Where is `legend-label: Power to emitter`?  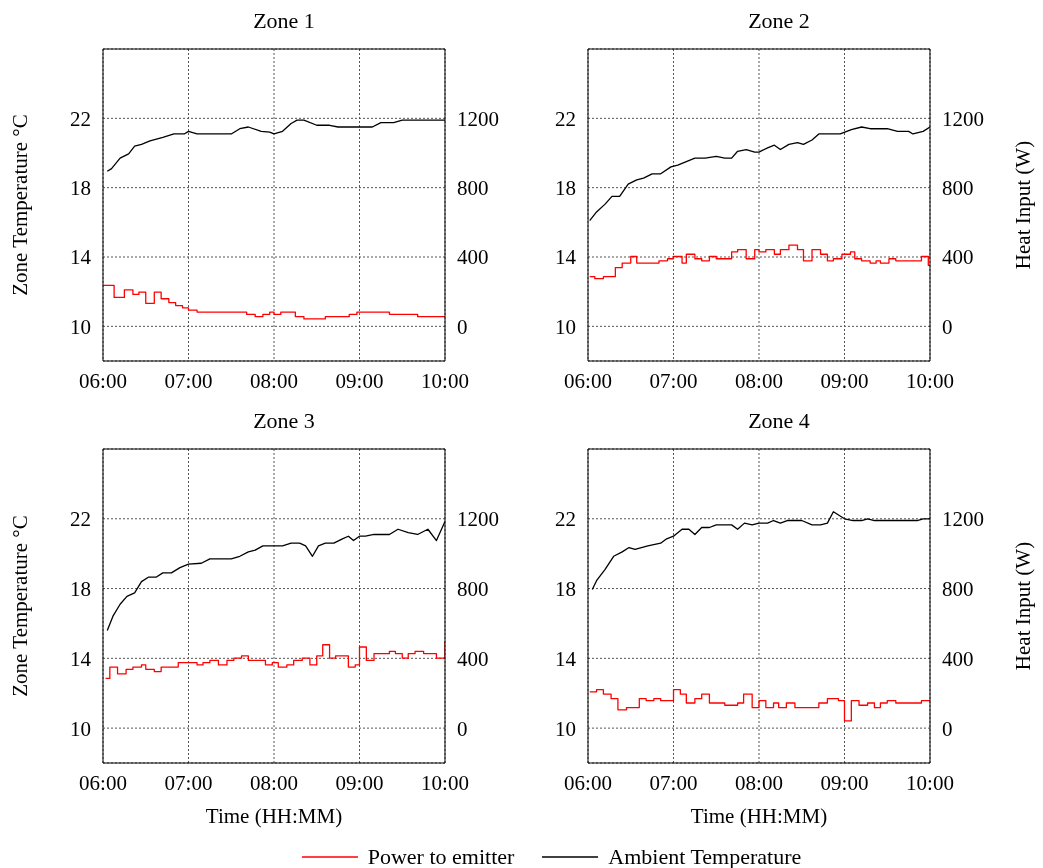
legend-label: Power to emitter is located at coordinates (441, 856).